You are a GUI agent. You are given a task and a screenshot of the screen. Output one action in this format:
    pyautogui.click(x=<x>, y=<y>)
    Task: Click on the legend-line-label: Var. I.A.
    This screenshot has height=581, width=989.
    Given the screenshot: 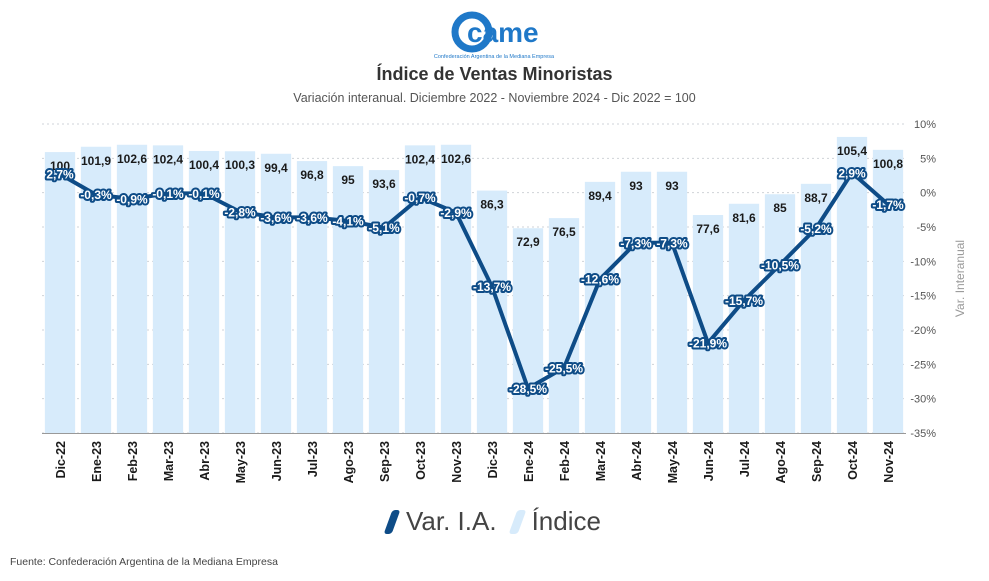 What is the action you would take?
    pyautogui.click(x=451, y=521)
    